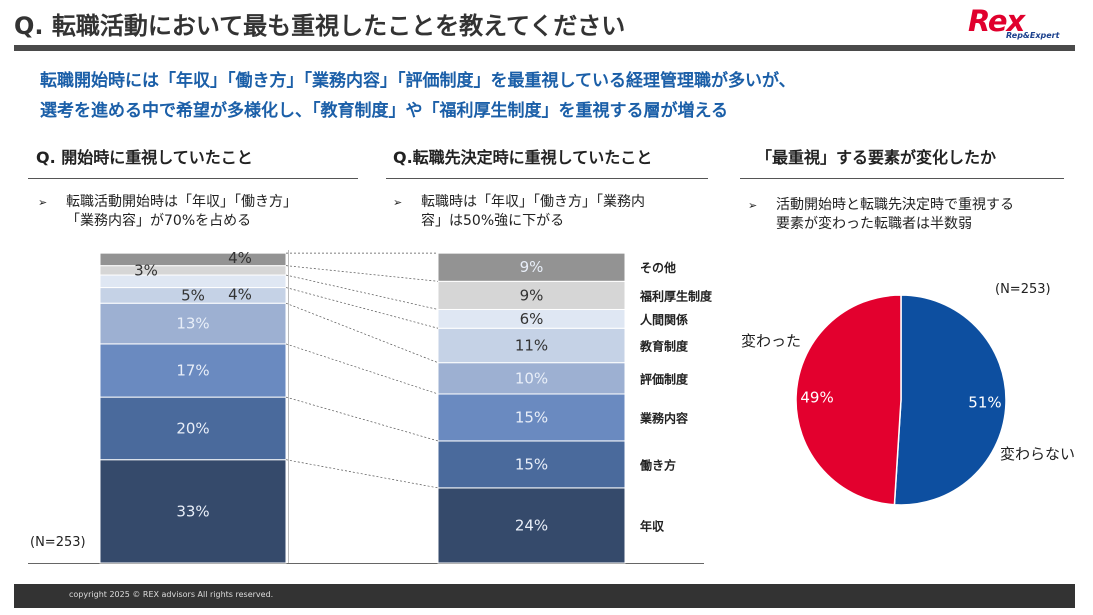  What do you see at coordinates (544, 48) in the screenshot?
I see `title-underline` at bounding box center [544, 48].